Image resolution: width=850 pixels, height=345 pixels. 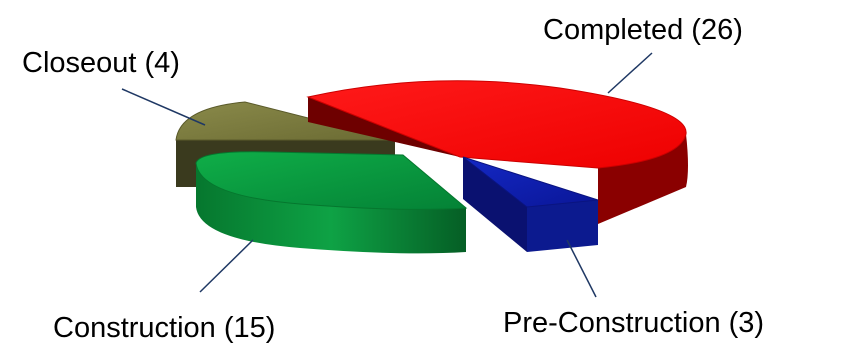 I want to click on pie-slice-construction, so click(x=331, y=202).